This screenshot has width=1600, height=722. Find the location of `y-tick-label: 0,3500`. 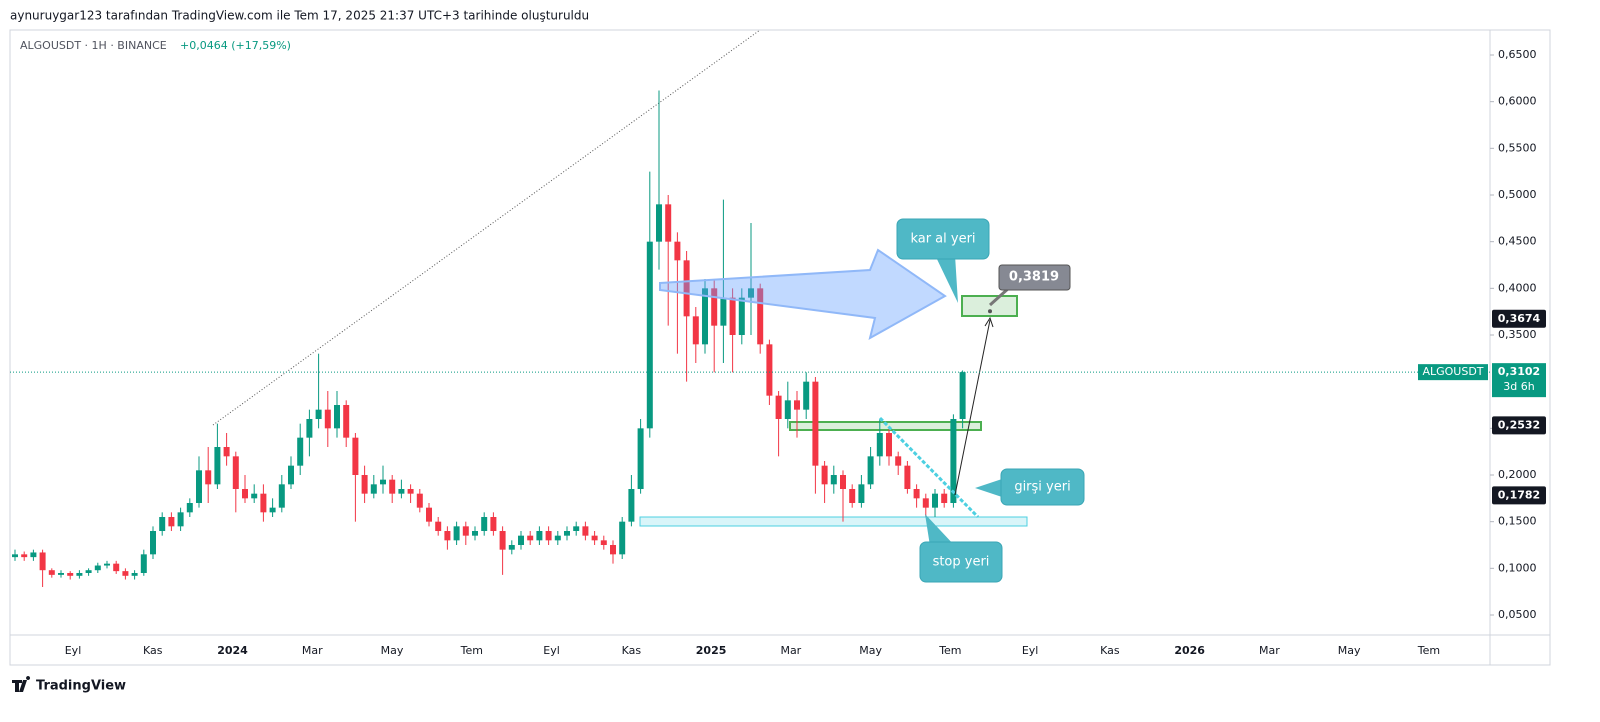

y-tick-label: 0,3500 is located at coordinates (1517, 334).